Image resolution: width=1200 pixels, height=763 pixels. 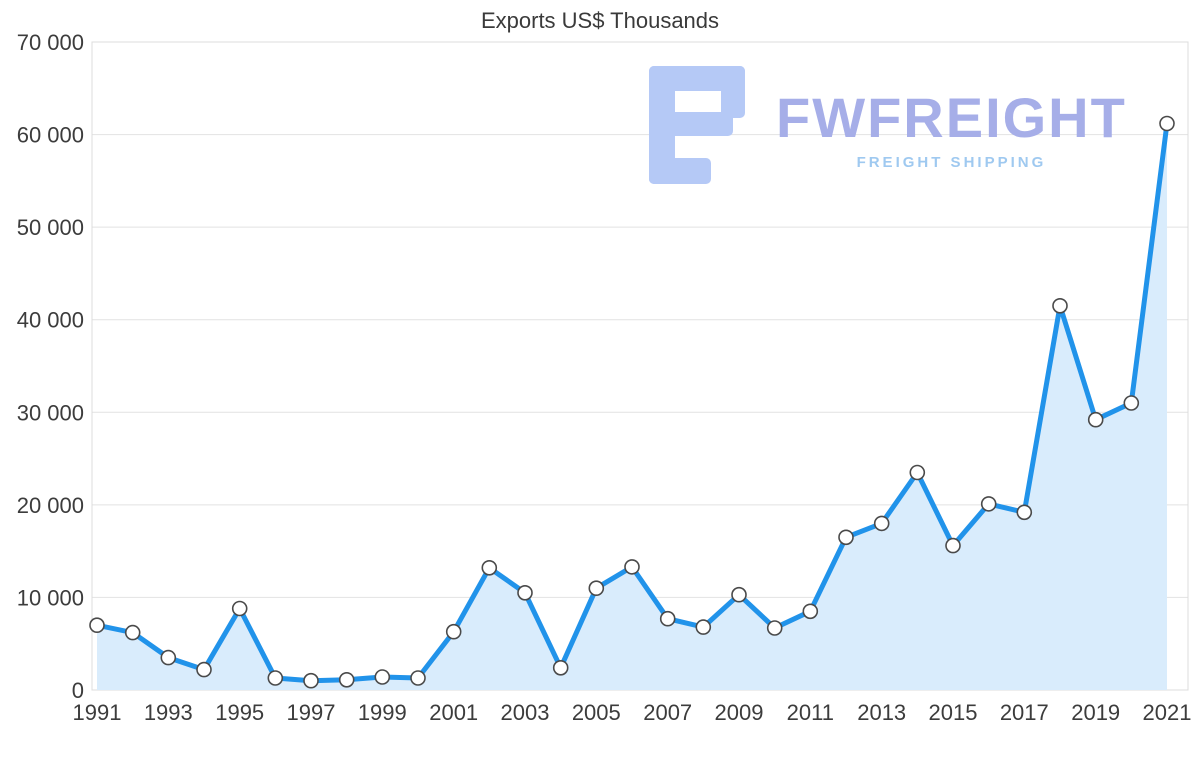 What do you see at coordinates (168, 712) in the screenshot?
I see `x-axis-label: 1993` at bounding box center [168, 712].